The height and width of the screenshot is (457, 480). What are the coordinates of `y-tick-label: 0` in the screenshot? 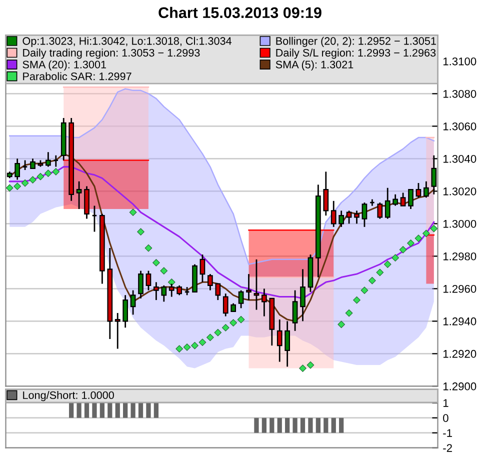 It's located at (445, 418).